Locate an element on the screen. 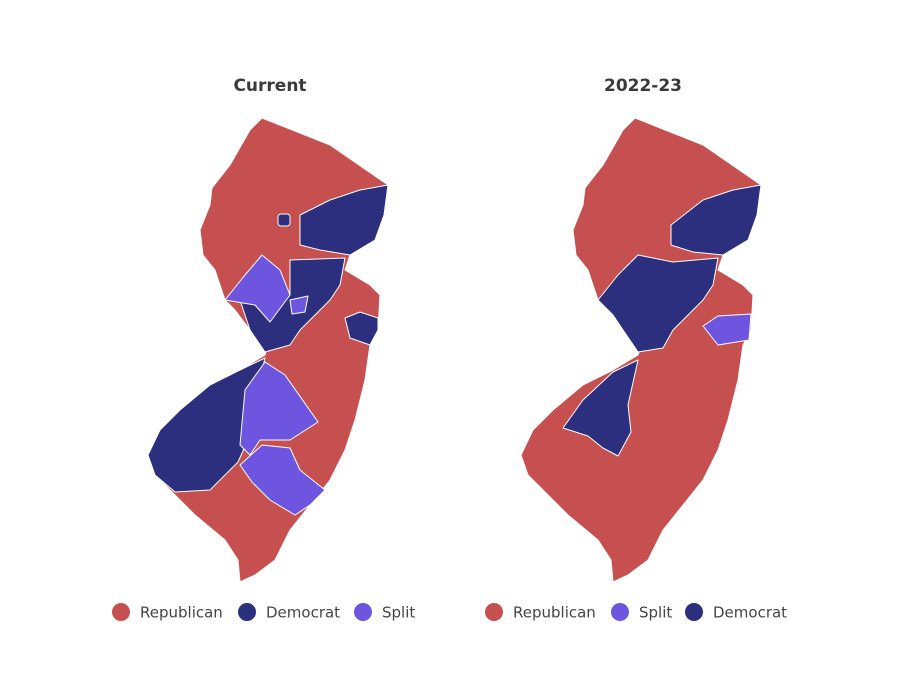 This screenshot has height=700, width=900. map-title: 2022-23 is located at coordinates (643, 86).